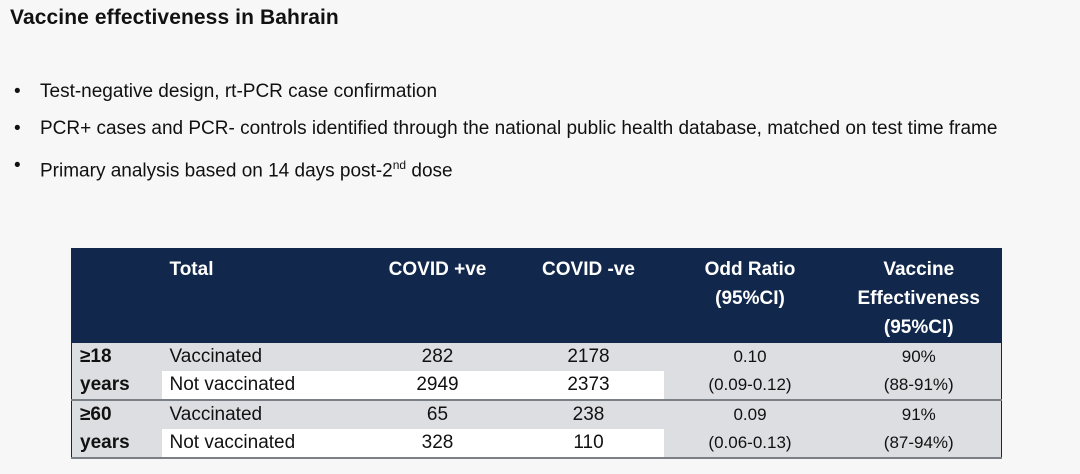  Describe the element at coordinates (588, 414) in the screenshot. I see `cell-covid-negative: 238` at that location.